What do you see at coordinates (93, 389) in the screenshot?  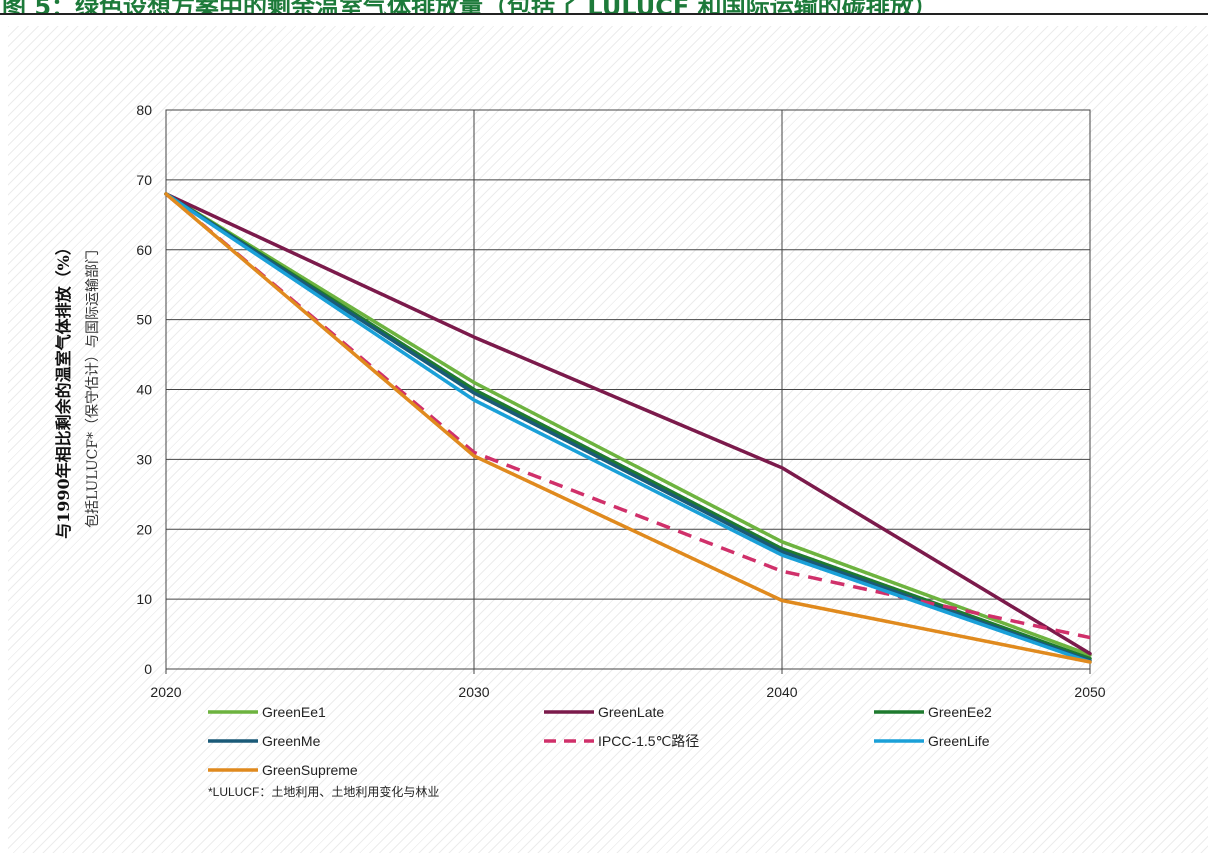 I see `y-axis-sublabel: 包括LULUCF*（保守估计）与国际运输部门` at bounding box center [93, 389].